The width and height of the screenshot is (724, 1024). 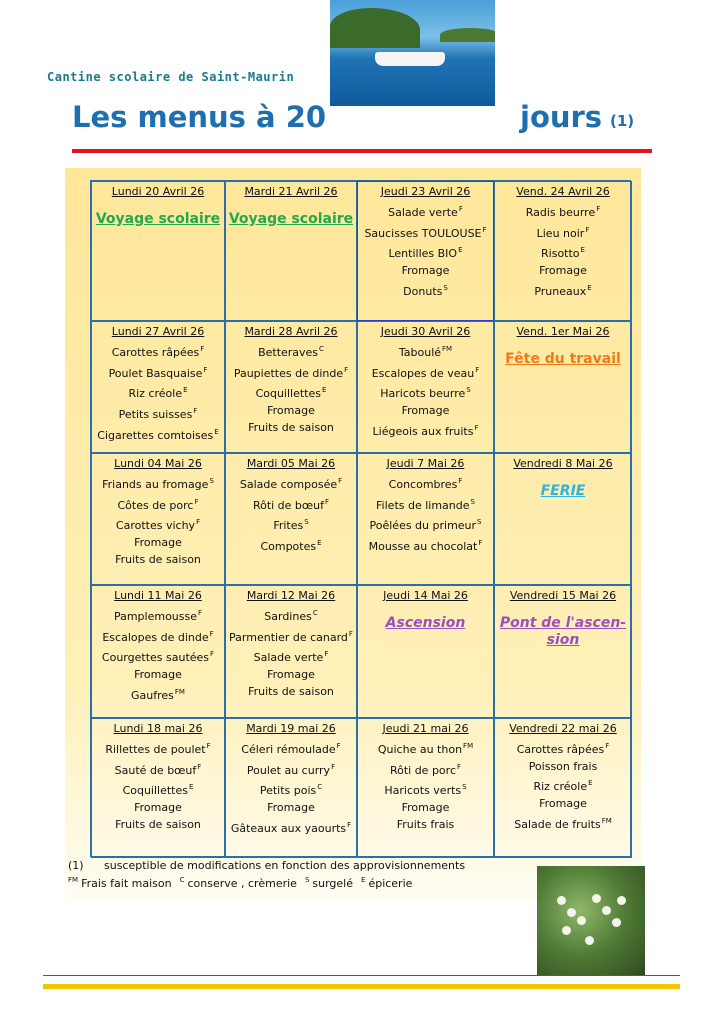 I want to click on menu-item: Rôti de porcF, so click(x=425, y=769).